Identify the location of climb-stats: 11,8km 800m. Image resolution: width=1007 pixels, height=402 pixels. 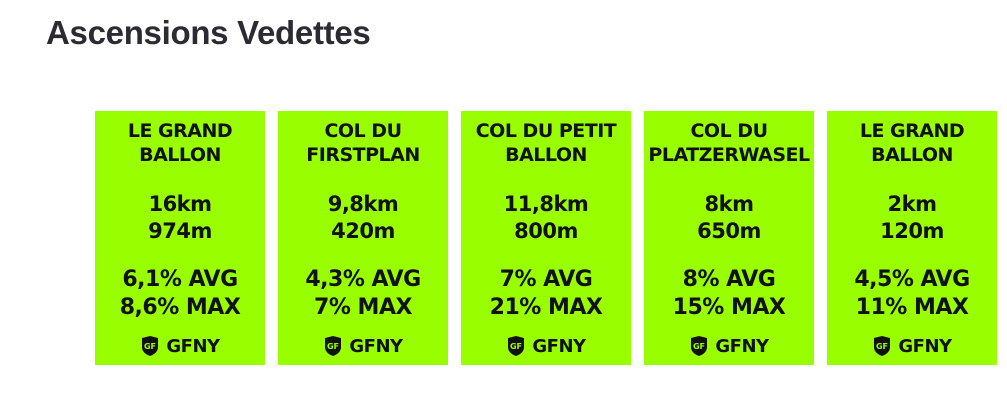
(546, 218).